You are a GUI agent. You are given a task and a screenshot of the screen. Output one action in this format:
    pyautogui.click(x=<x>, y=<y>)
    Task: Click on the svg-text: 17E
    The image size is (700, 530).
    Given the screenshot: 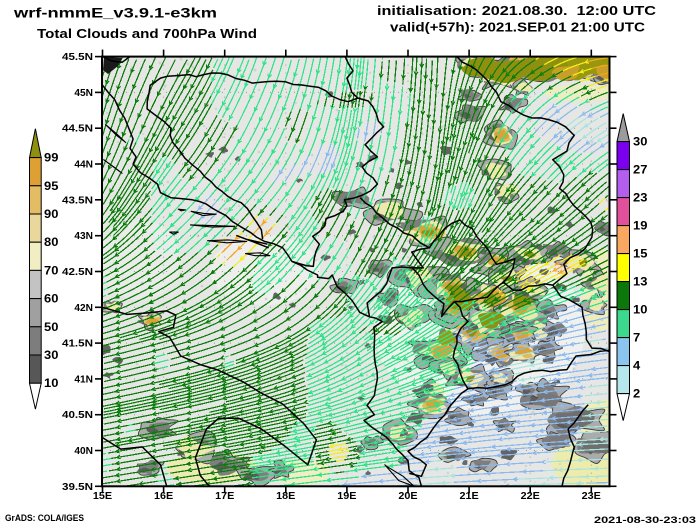 What is the action you would take?
    pyautogui.click(x=224, y=496)
    